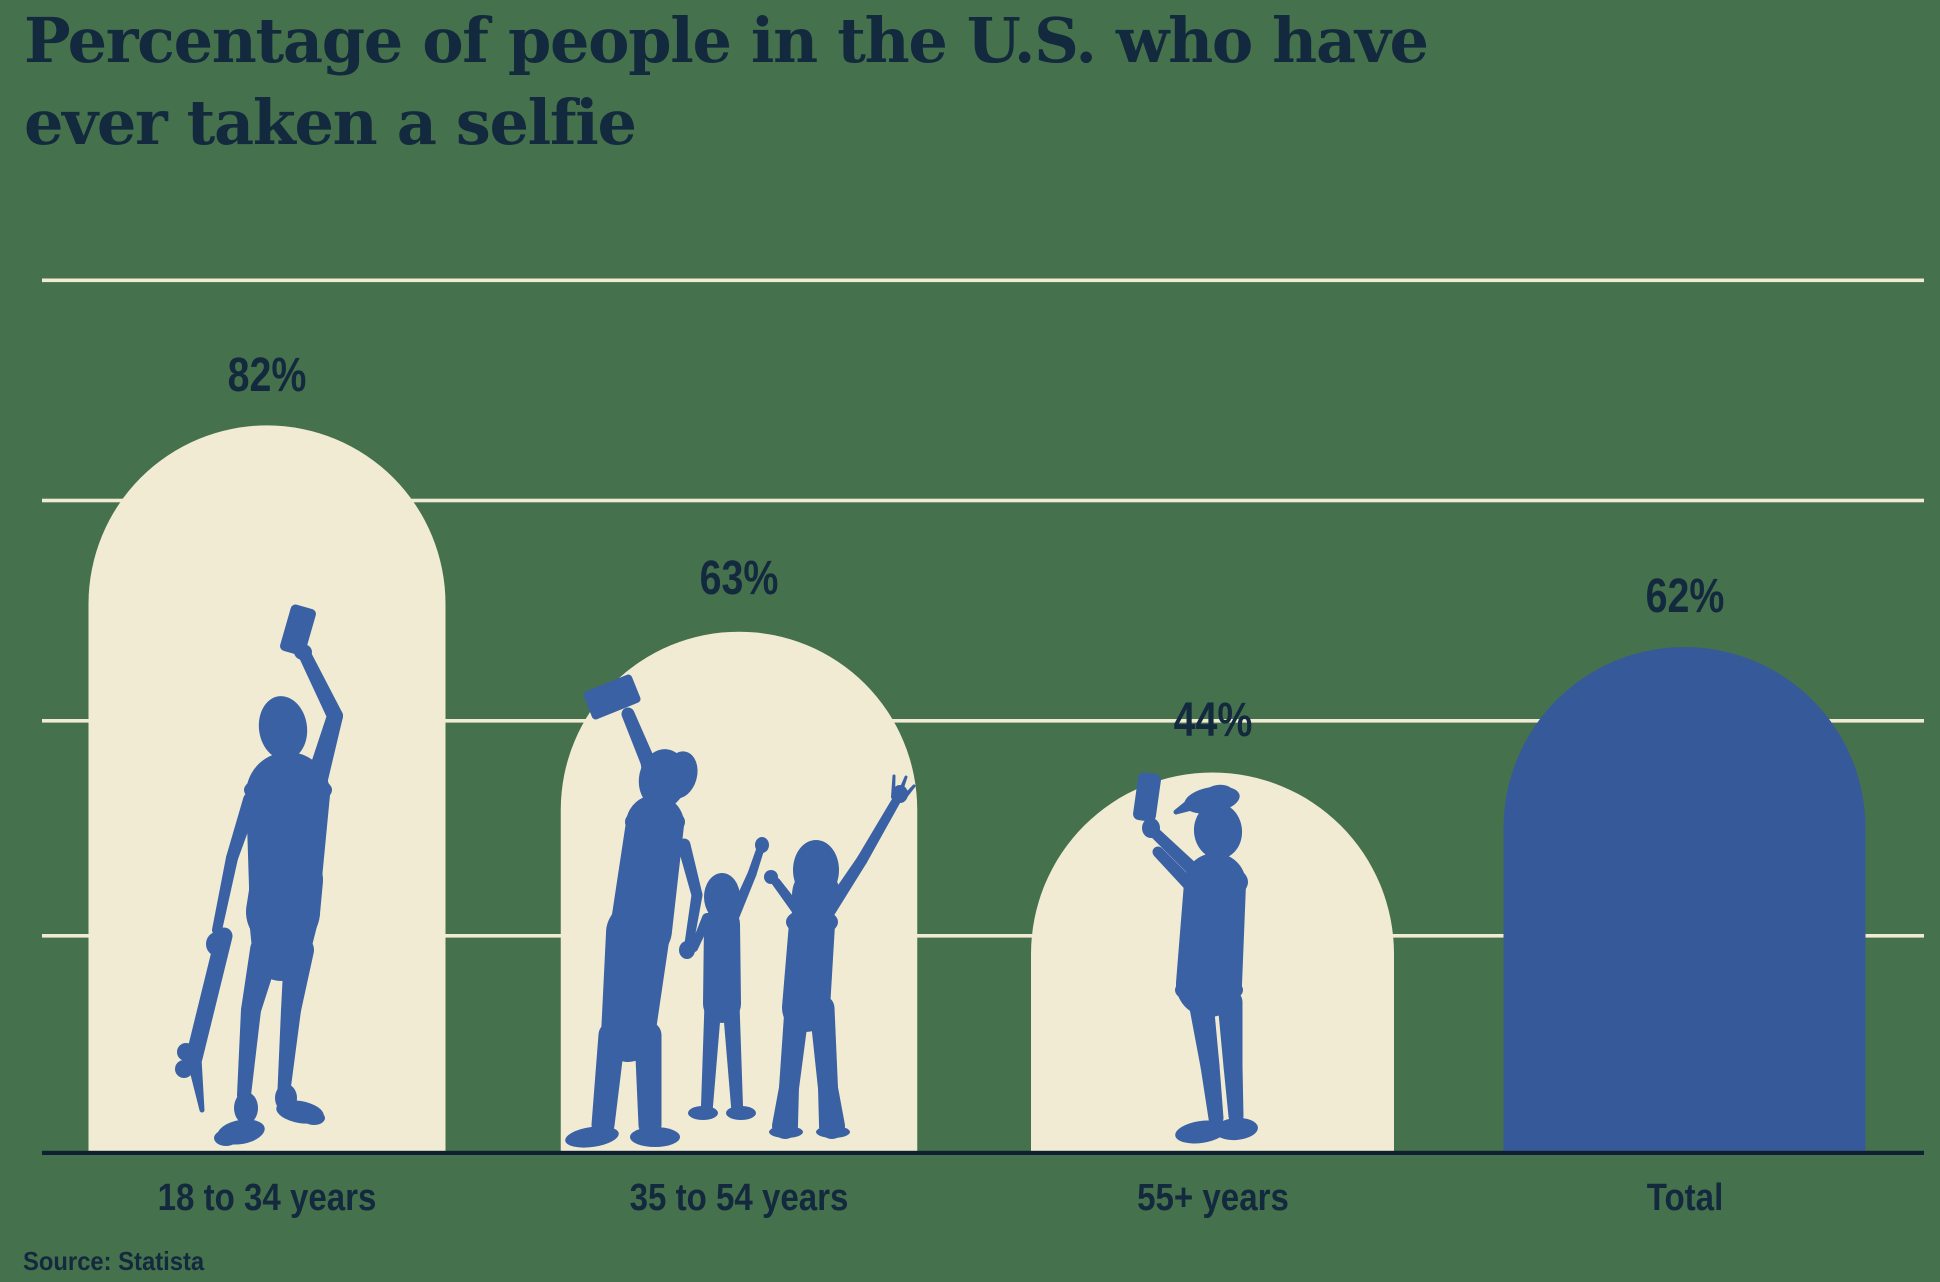  What do you see at coordinates (983, 500) in the screenshot?
I see `gridline-60pct` at bounding box center [983, 500].